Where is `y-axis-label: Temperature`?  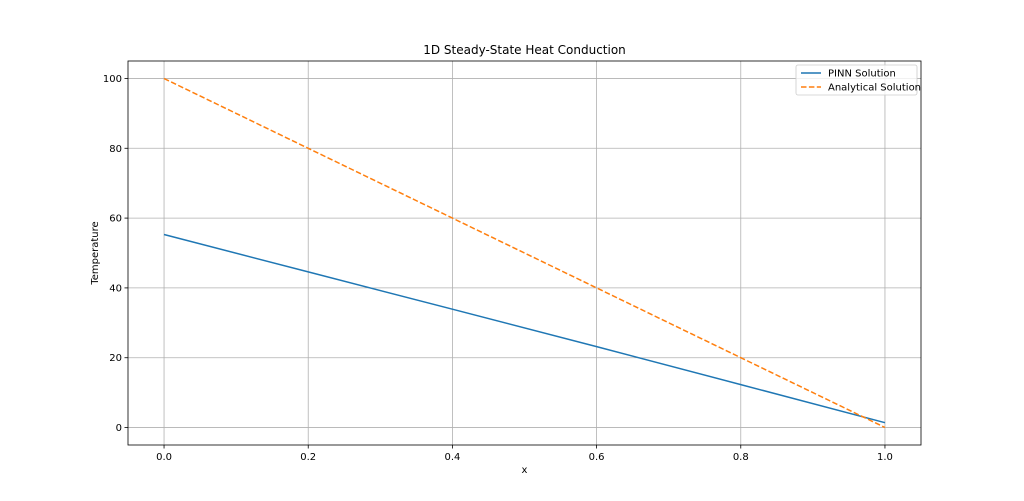 y-axis-label: Temperature is located at coordinates (95, 253).